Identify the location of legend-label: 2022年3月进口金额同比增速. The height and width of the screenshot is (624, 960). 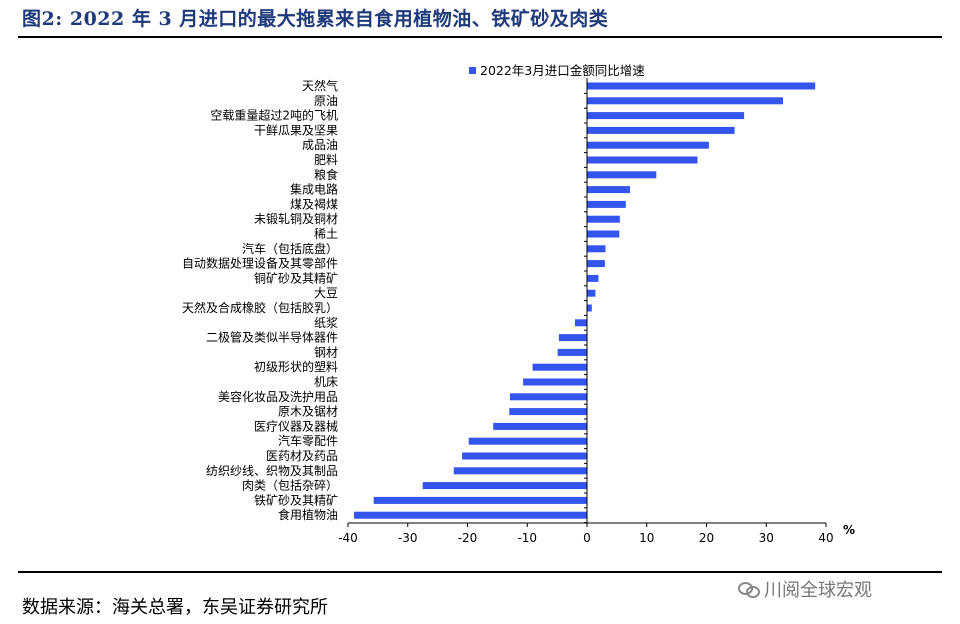
(562, 70).